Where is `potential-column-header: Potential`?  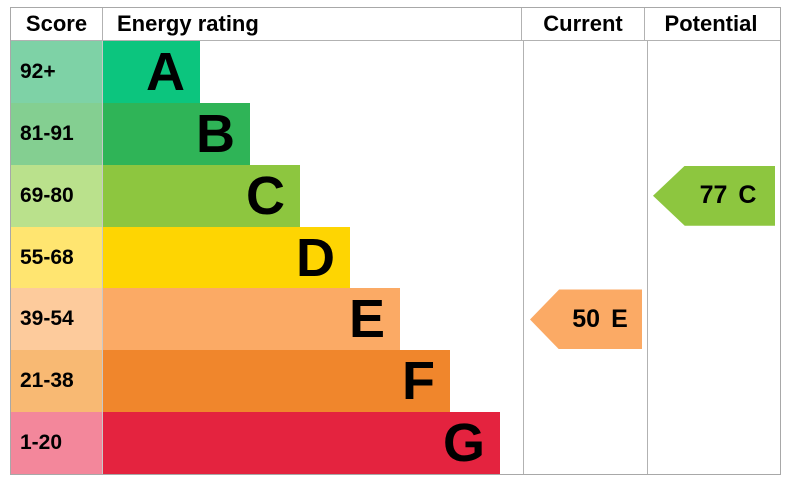
potential-column-header: Potential is located at coordinates (711, 23).